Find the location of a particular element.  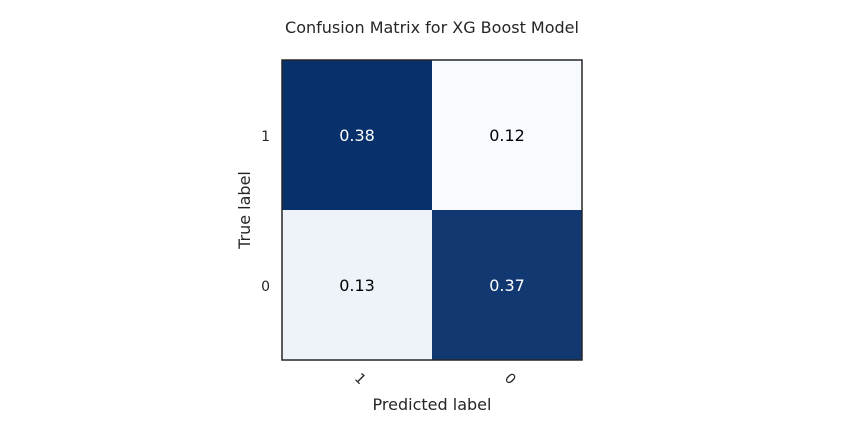

cell-value-label: 0.38 is located at coordinates (357, 135).